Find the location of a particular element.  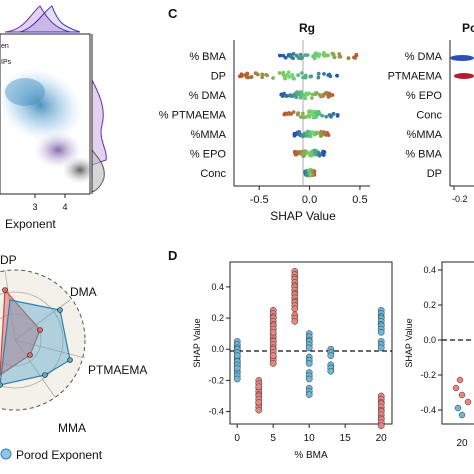

dep-ytick-label: 0.0 is located at coordinates (217, 349).